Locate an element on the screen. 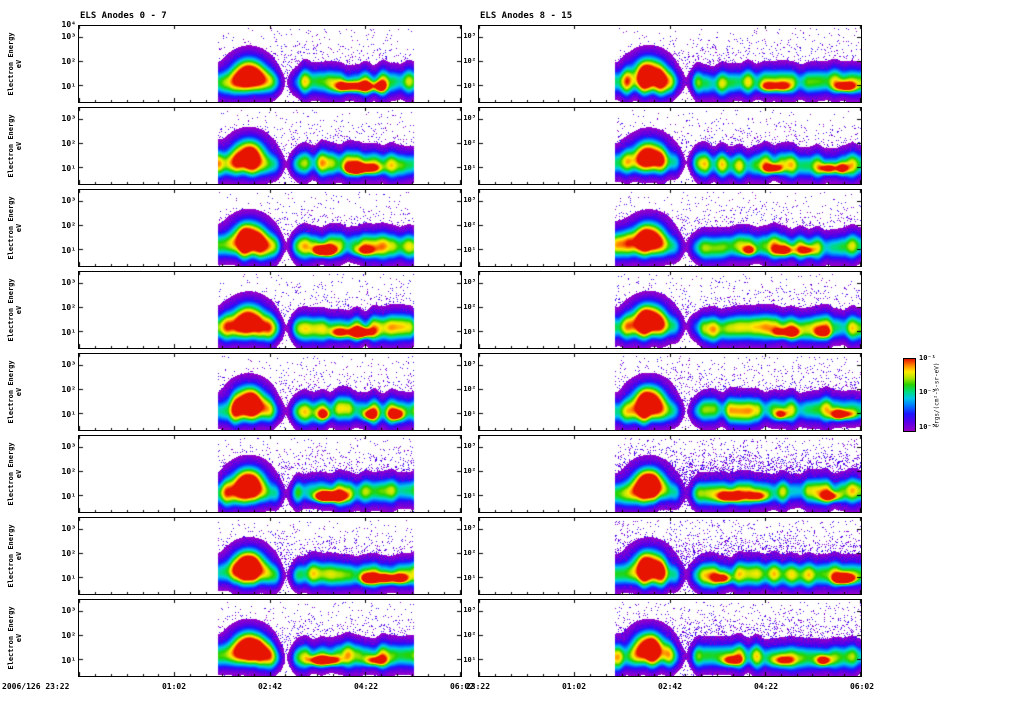  column-title-anodes-8-15: ELS Anodes 8 - 15 is located at coordinates (526, 16).